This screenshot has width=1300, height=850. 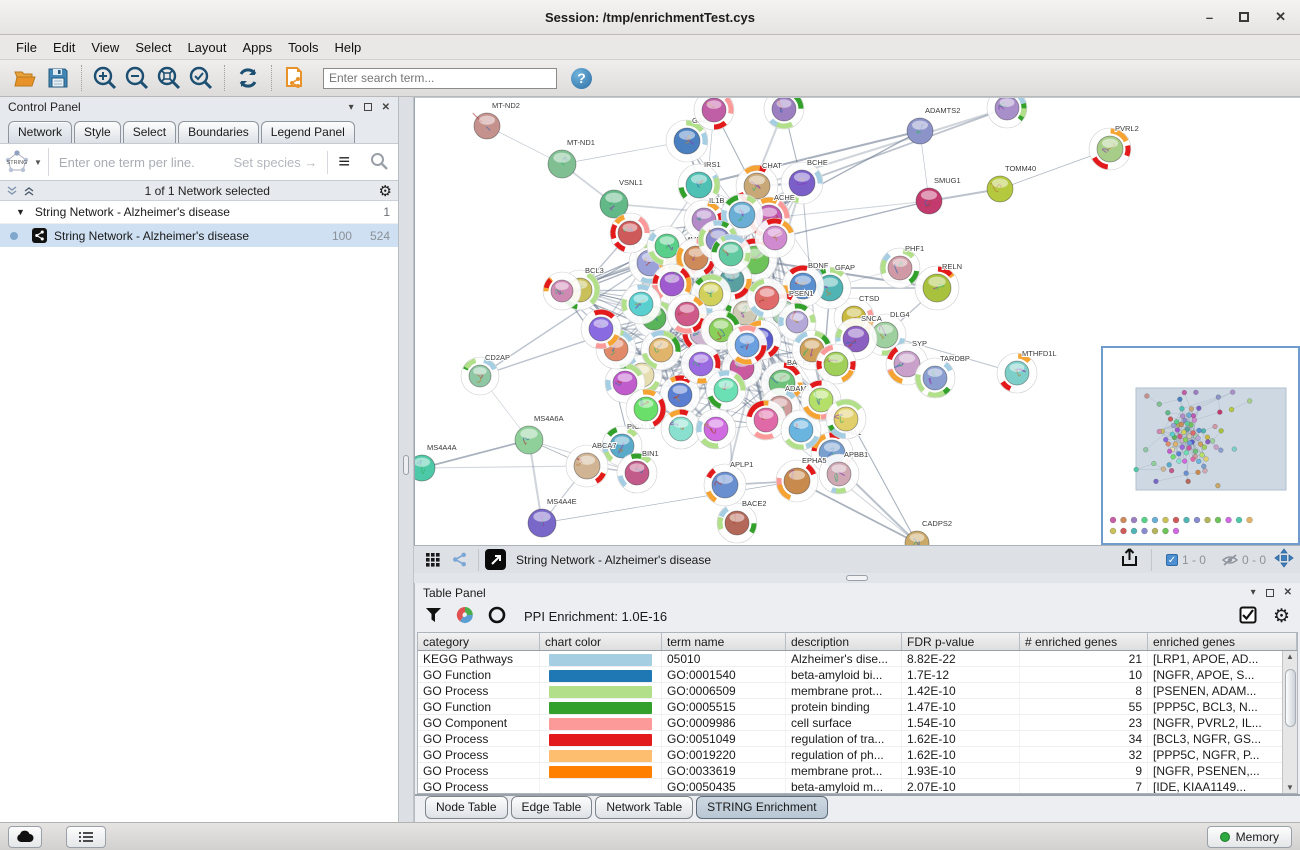 What do you see at coordinates (149, 132) in the screenshot?
I see `tab-select: Select` at bounding box center [149, 132].